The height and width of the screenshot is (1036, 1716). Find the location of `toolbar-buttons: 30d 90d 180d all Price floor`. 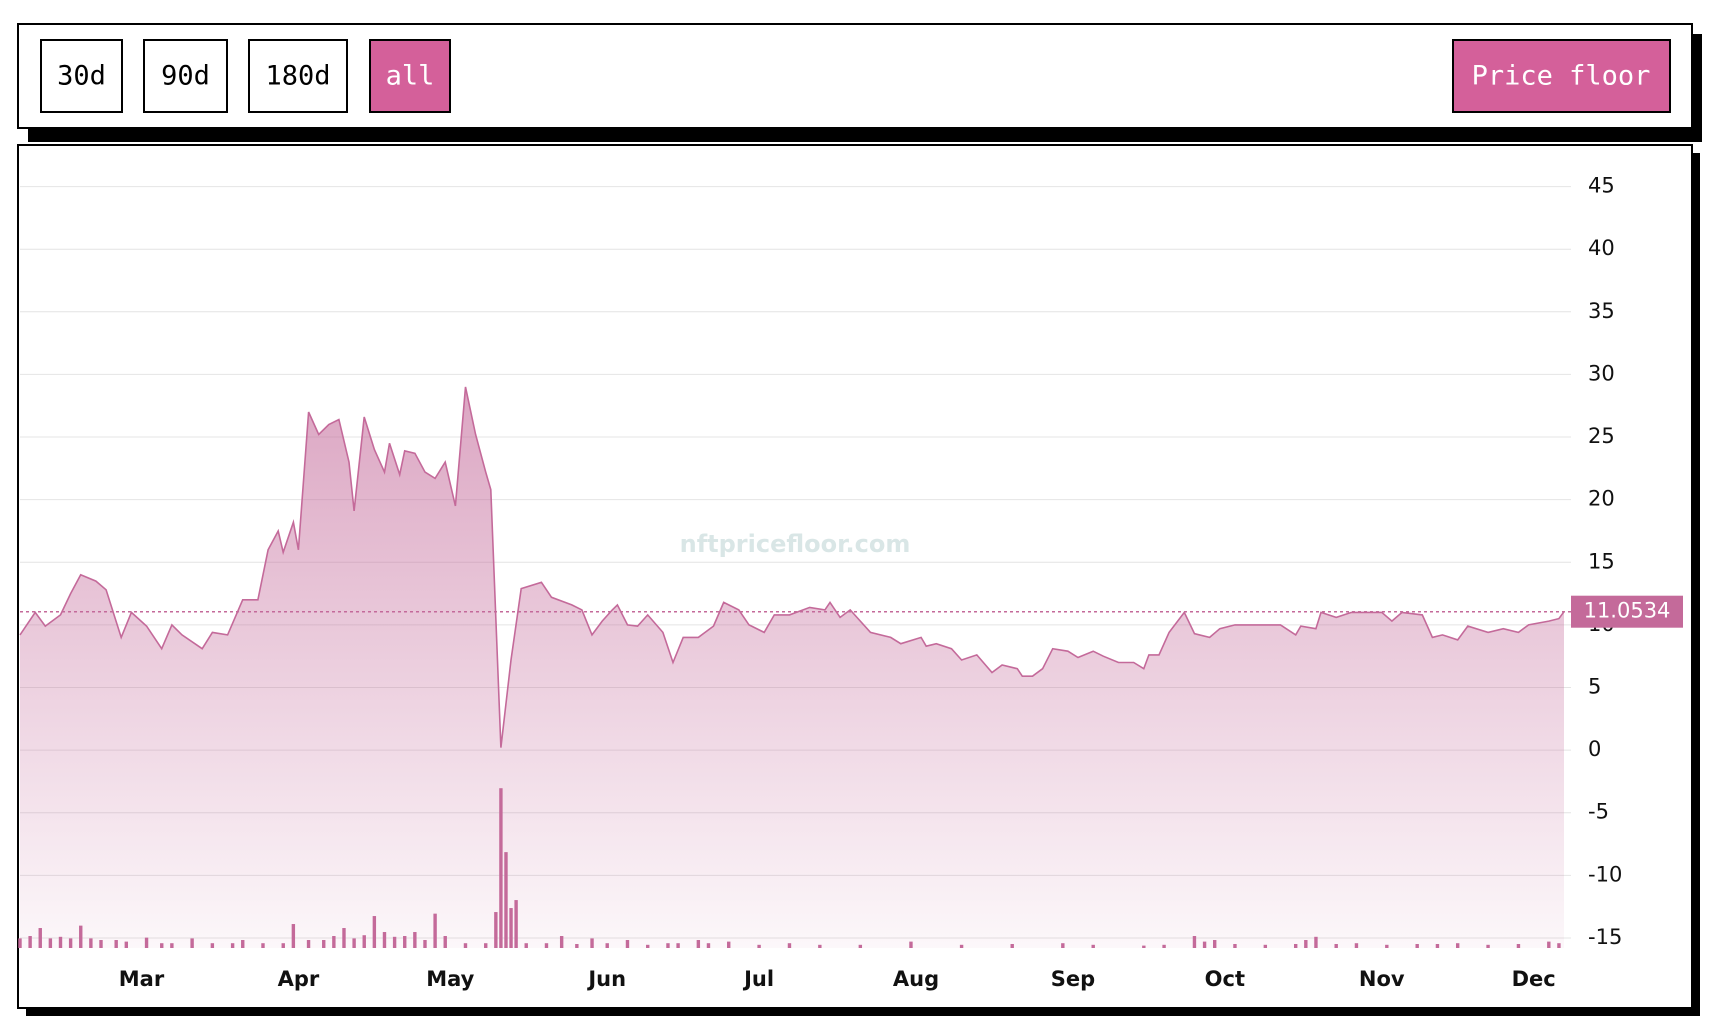

toolbar-buttons: 30d 90d 180d all Price floor is located at coordinates (855, 76).